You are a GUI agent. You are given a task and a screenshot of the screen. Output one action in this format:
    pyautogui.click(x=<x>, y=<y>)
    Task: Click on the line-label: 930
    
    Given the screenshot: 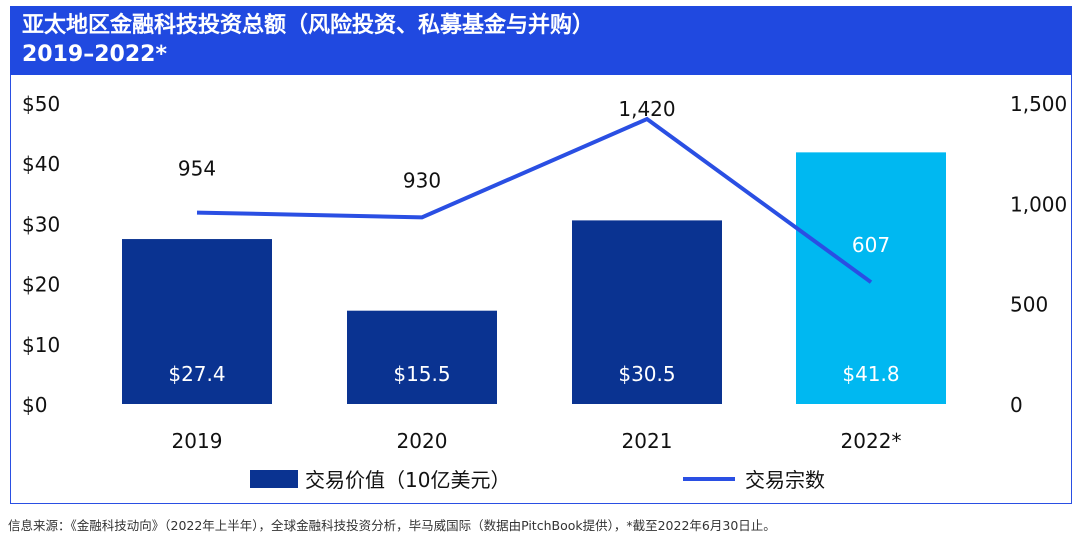 What is the action you would take?
    pyautogui.click(x=422, y=180)
    